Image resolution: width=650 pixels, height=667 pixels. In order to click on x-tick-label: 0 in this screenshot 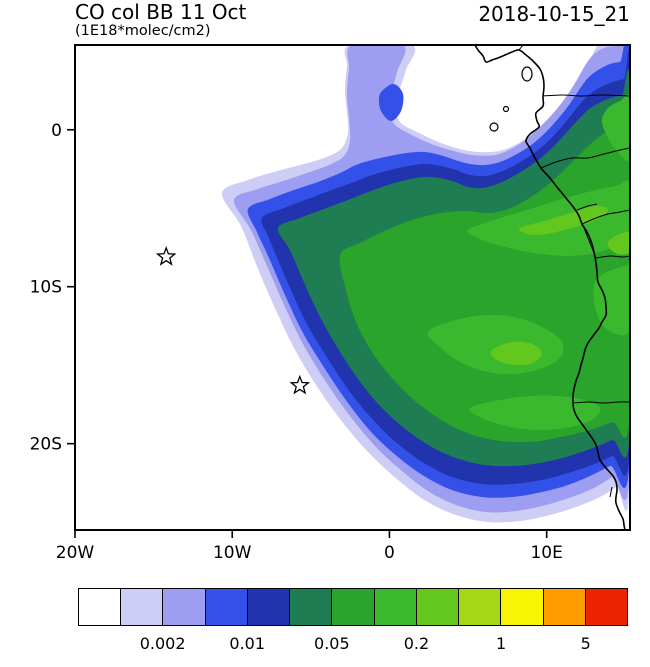, I will do `click(389, 553)`.